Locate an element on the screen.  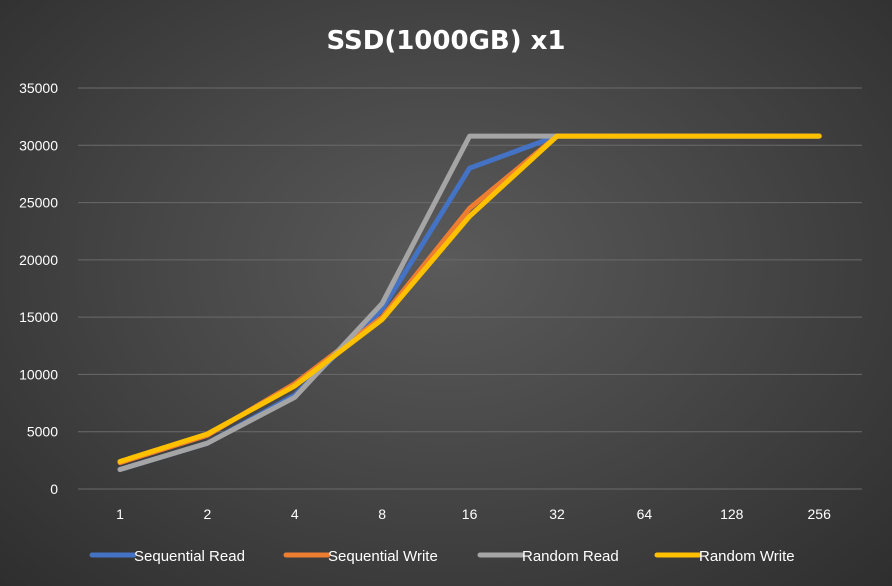
y-tick-label: 0 is located at coordinates (54, 489).